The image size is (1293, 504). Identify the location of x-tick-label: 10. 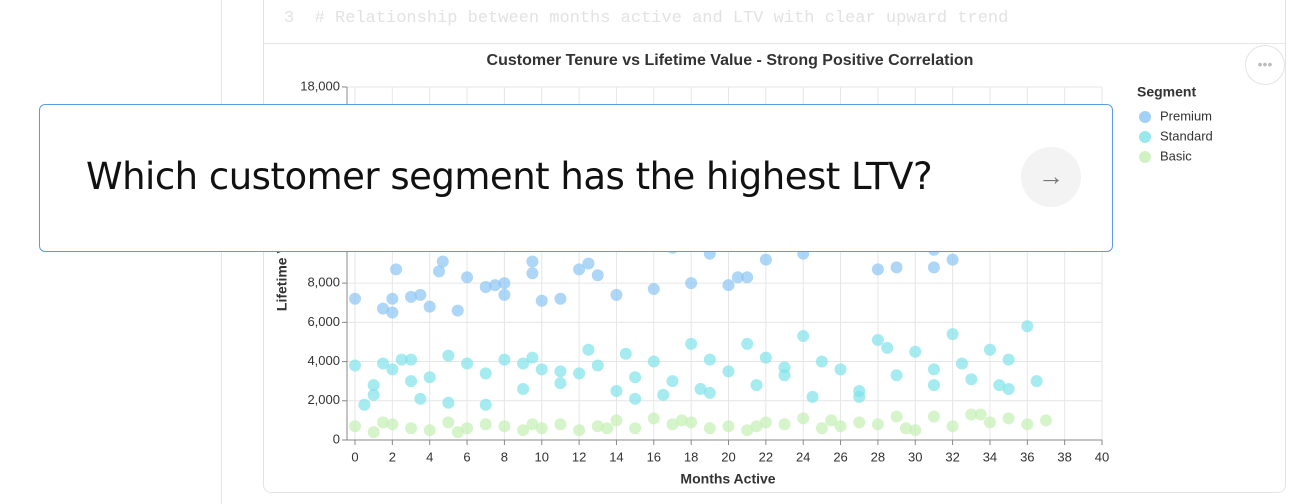
(542, 456).